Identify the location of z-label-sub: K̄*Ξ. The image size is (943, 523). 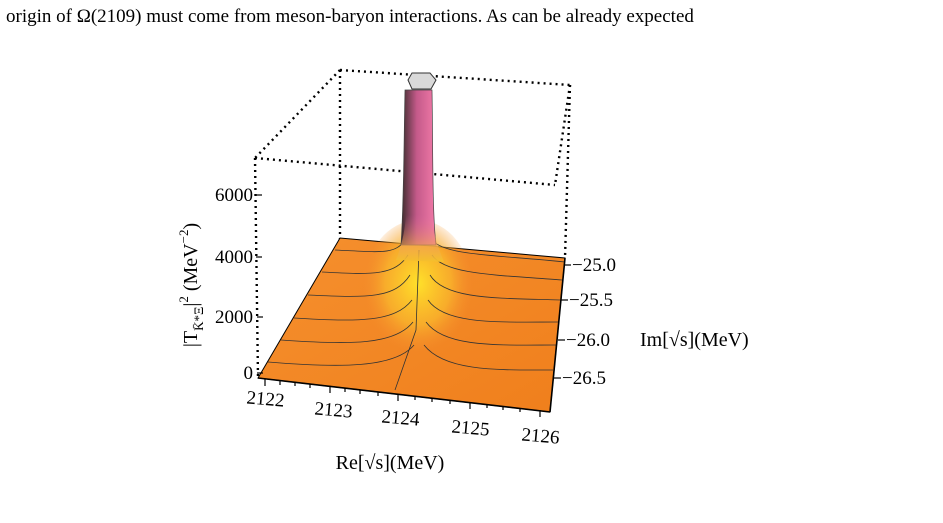
(198, 319).